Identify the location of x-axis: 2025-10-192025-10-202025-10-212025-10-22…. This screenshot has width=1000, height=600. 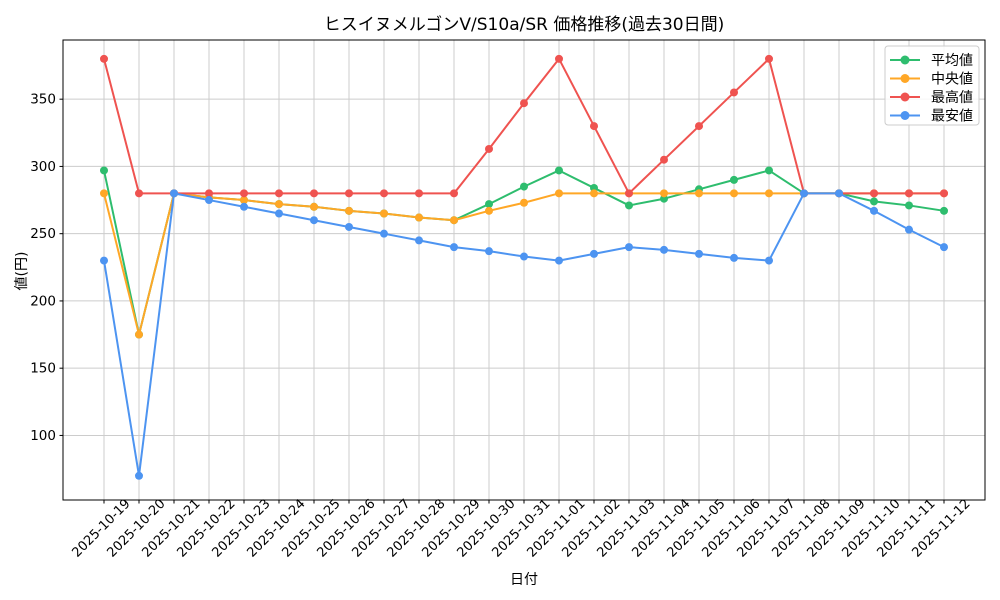
(522, 529).